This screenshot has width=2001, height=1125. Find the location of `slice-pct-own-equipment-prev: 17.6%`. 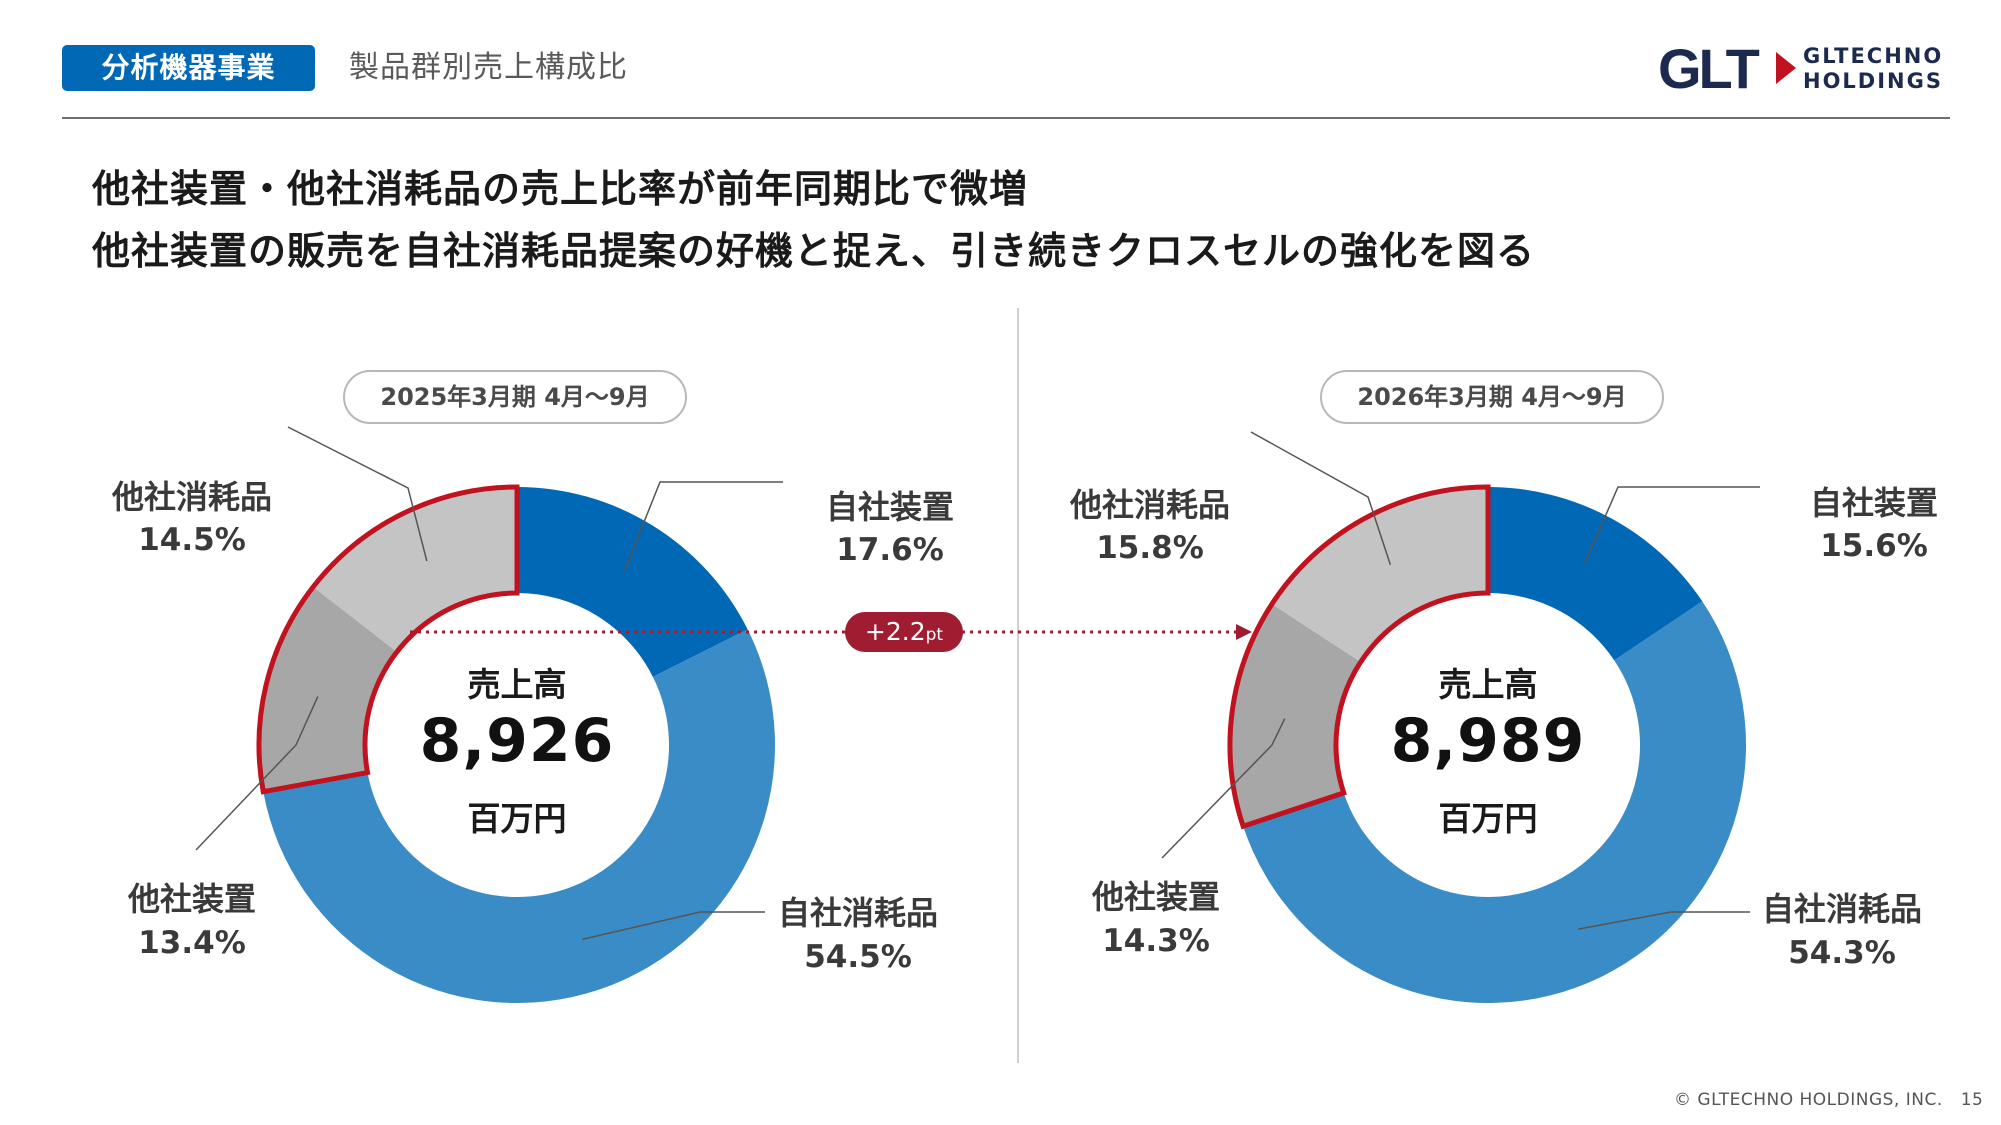

slice-pct-own-equipment-prev: 17.6% is located at coordinates (890, 550).